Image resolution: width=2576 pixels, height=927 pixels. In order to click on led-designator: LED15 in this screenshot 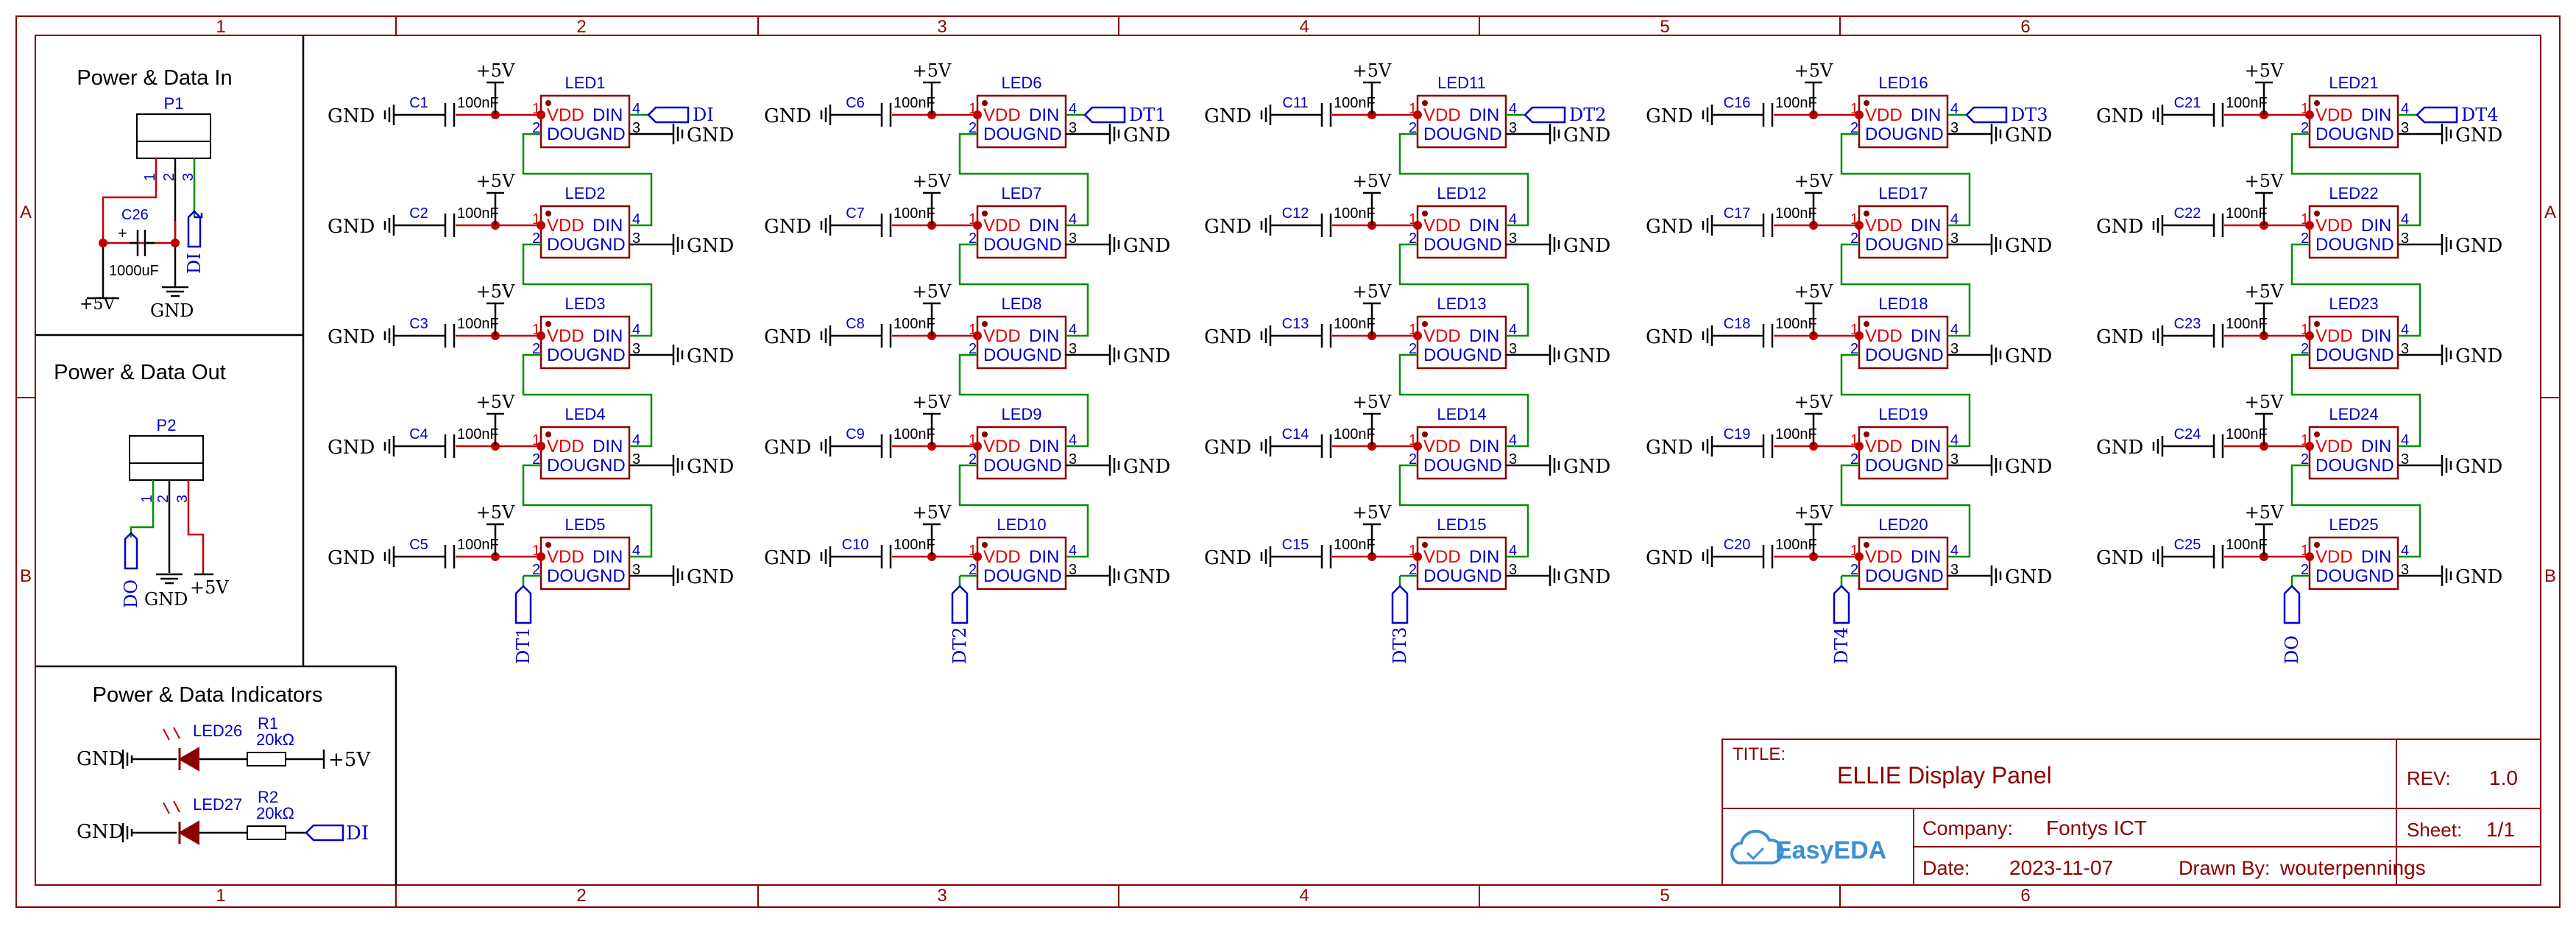, I will do `click(1461, 524)`.